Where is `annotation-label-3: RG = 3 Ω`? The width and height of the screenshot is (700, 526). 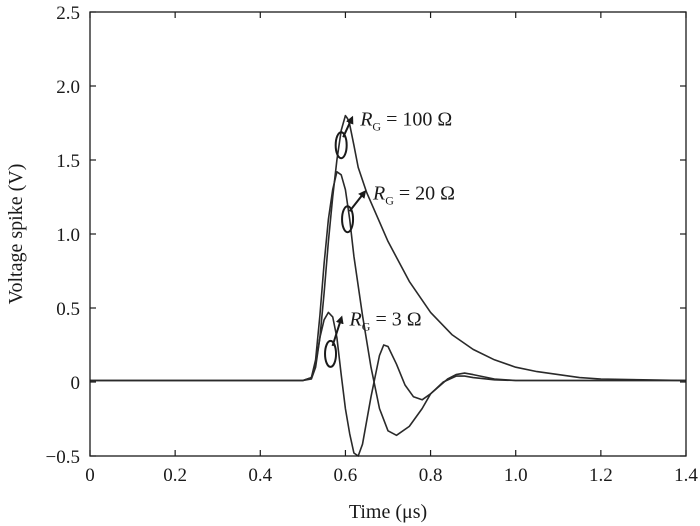 annotation-label-3: RG = 3 Ω is located at coordinates (385, 320).